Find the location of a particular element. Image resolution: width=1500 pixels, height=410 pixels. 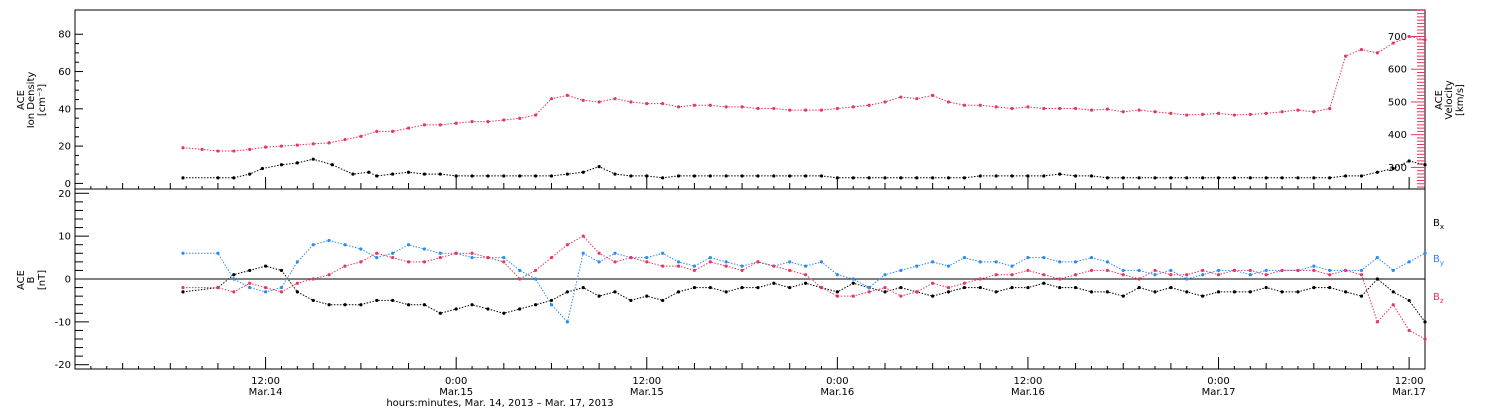

top-y2label-units: [km/s] is located at coordinates (1460, 100).